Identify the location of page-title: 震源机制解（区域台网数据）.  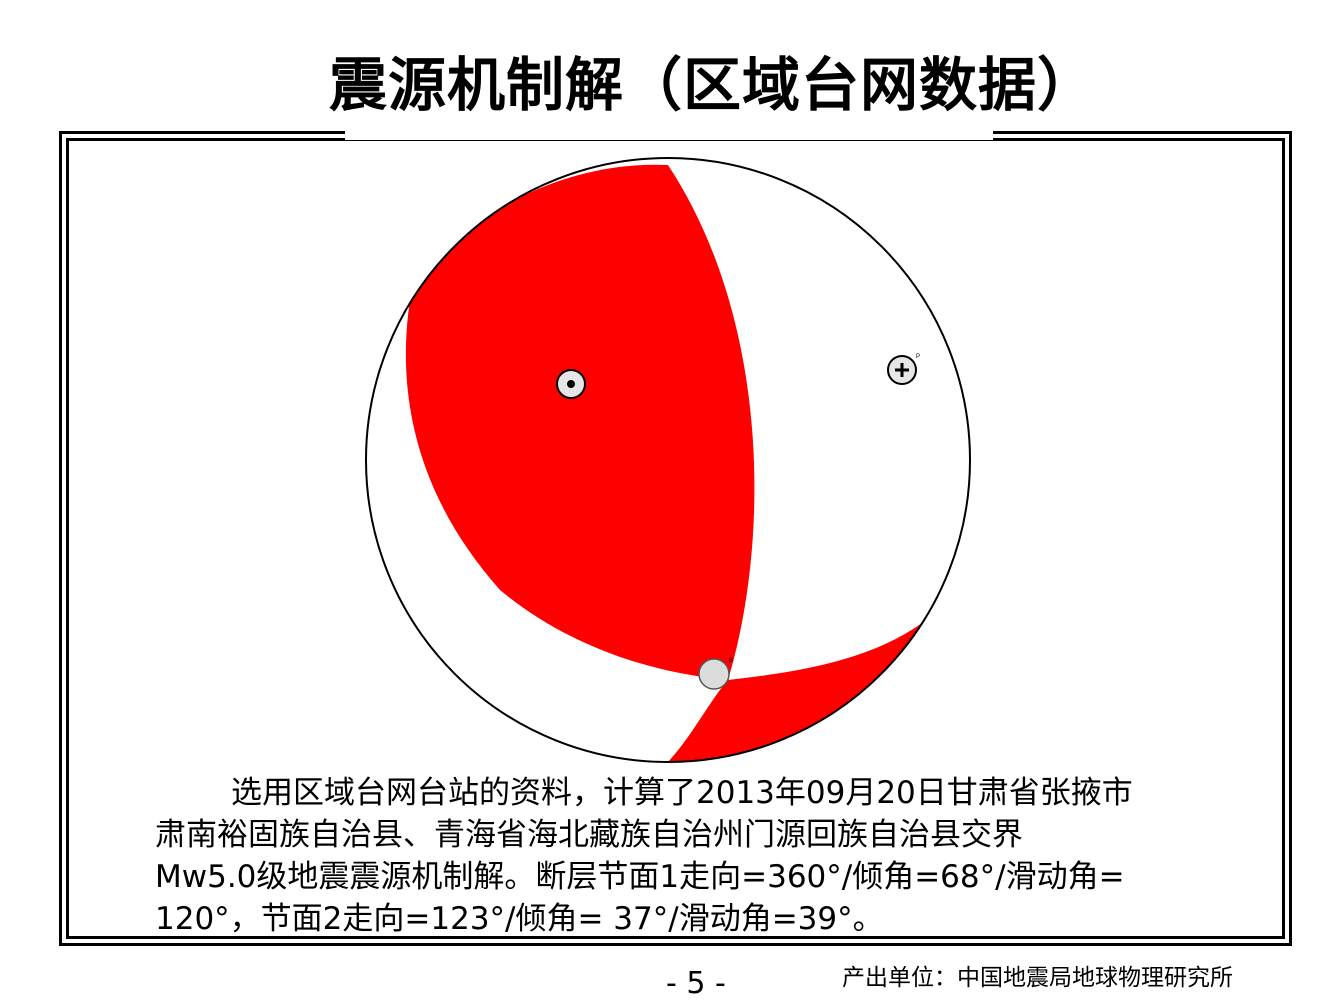
(712, 85).